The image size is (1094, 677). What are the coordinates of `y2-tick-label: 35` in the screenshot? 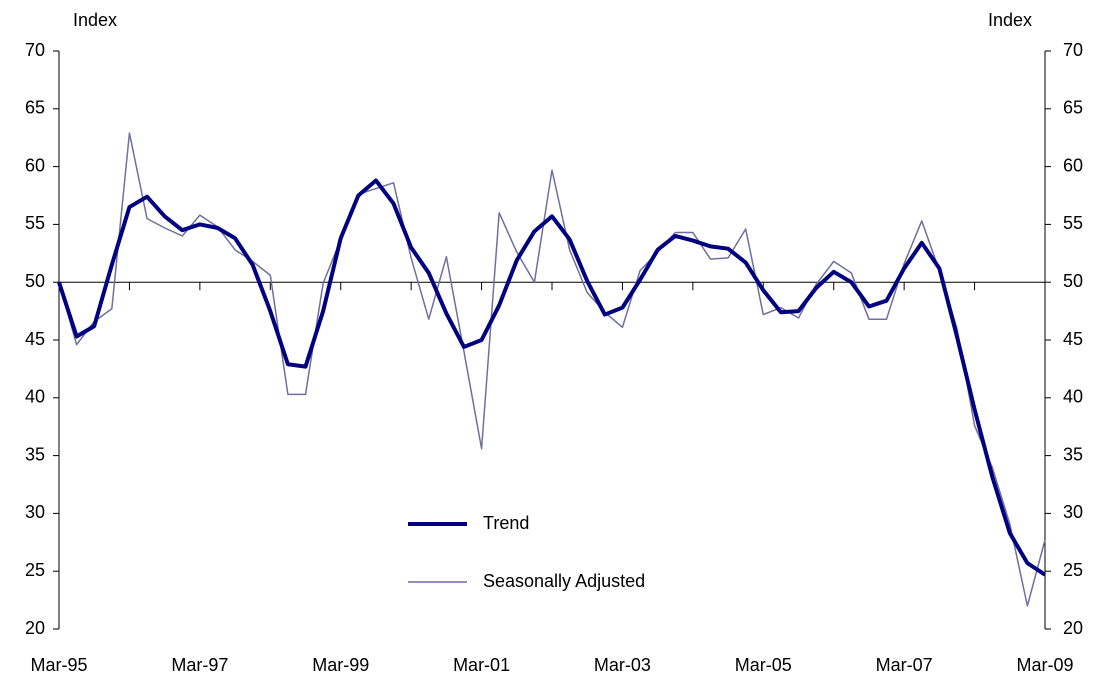 It's located at (1073, 454).